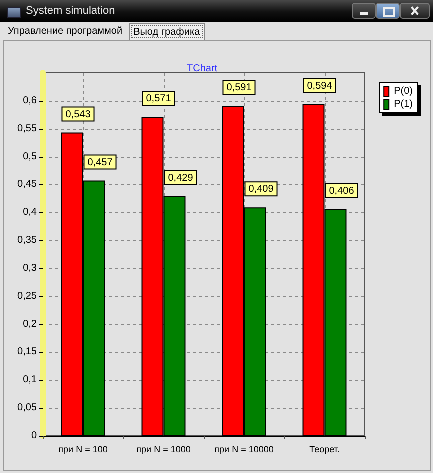 The height and width of the screenshot is (473, 433). I want to click on y-tick-label: 0,4, so click(30, 212).